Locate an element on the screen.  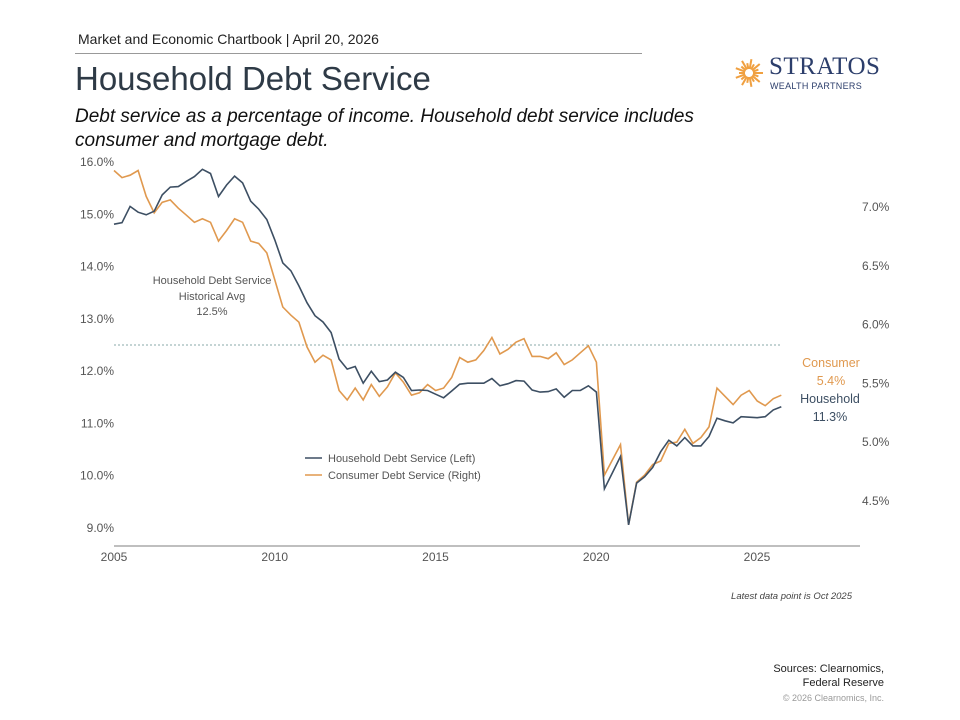
page-title: Household Debt Service is located at coordinates (253, 78).